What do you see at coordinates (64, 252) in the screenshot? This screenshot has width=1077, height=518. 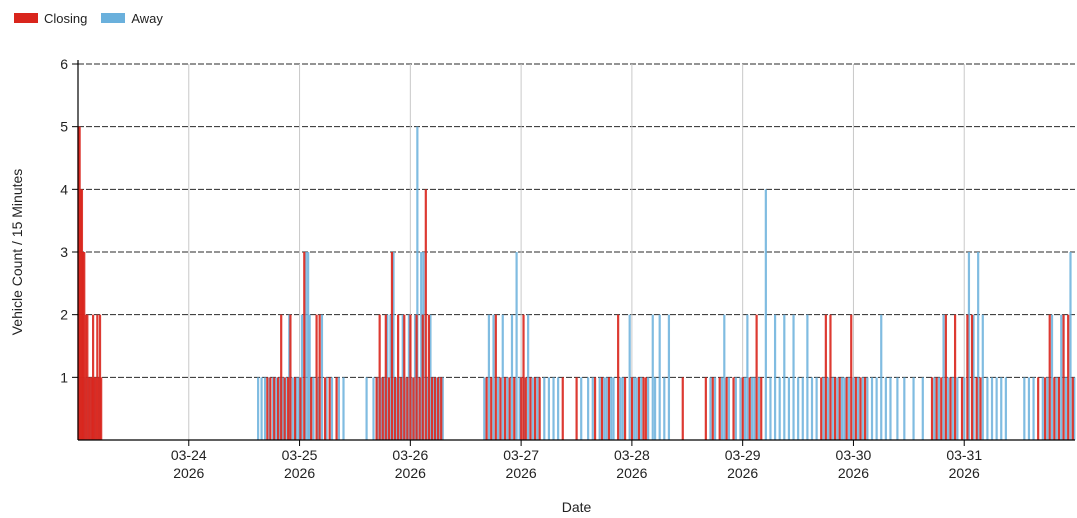 I see `y-tick-label: 3` at bounding box center [64, 252].